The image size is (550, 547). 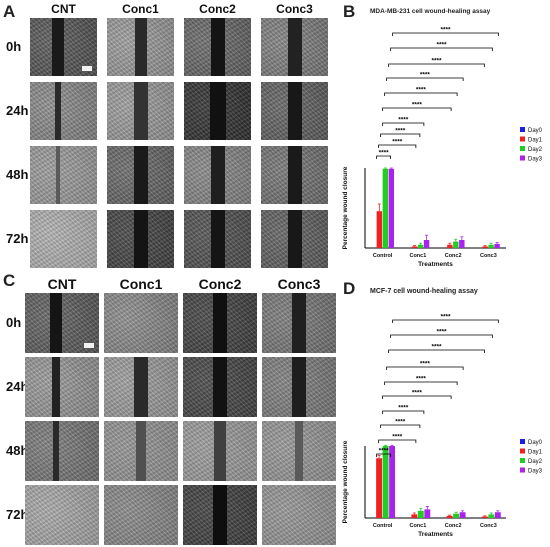 What do you see at coordinates (17, 387) in the screenshot?
I see `row-label-24h: 24h` at bounding box center [17, 387].